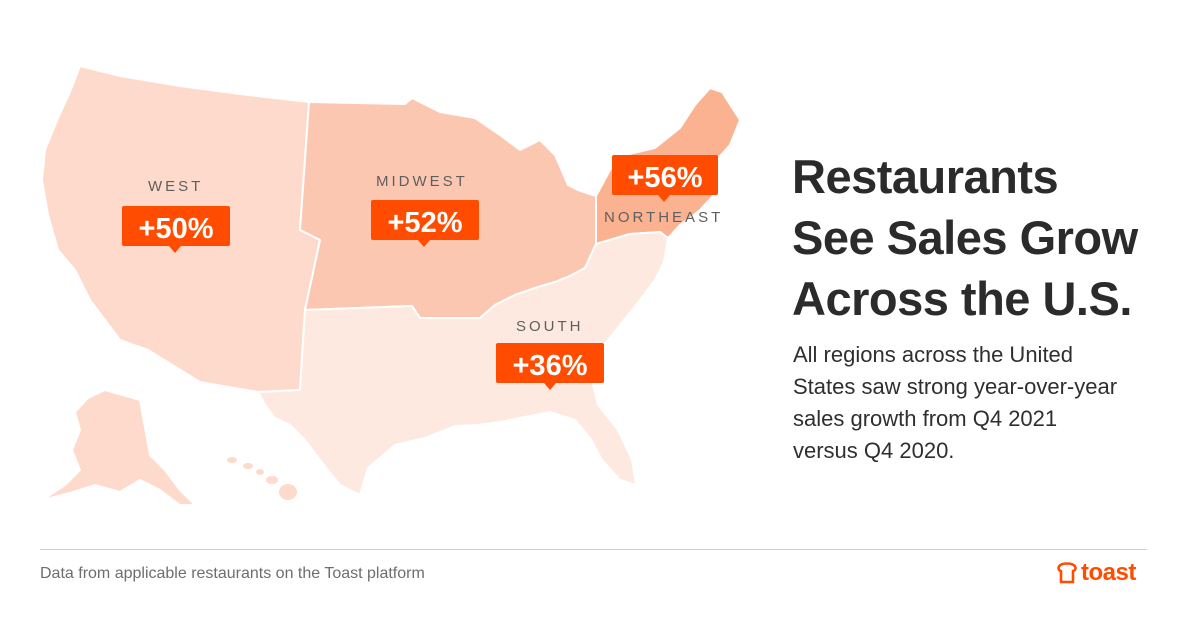 The width and height of the screenshot is (1200, 627). Describe the element at coordinates (955, 386) in the screenshot. I see `description-line-2: States saw strong year-over-year` at that location.